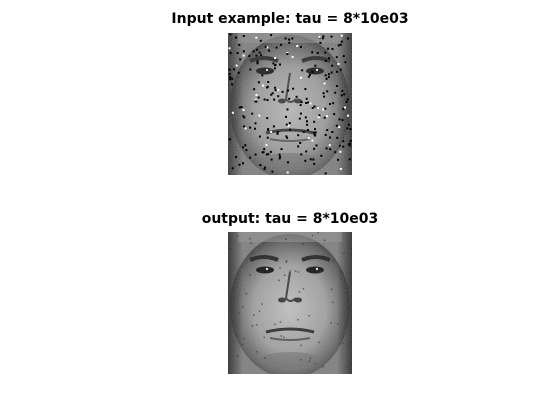 This screenshot has height=420, width=560. What do you see at coordinates (290, 300) in the screenshot?
I see `residual-speckle-dots` at bounding box center [290, 300].